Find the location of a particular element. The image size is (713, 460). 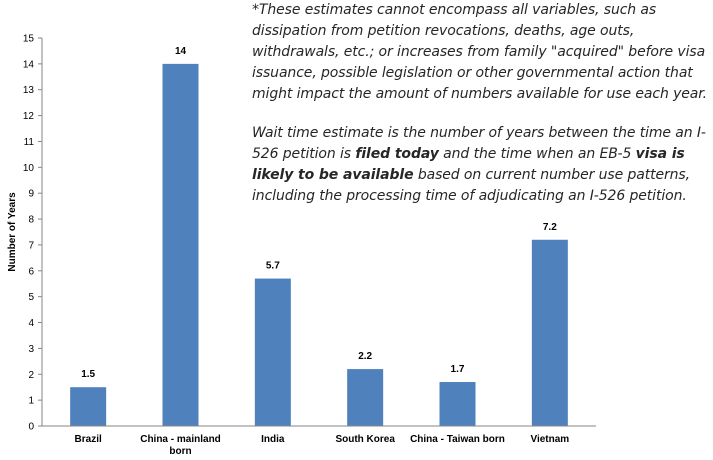

y-axis-label: Number of Years is located at coordinates (12, 232).